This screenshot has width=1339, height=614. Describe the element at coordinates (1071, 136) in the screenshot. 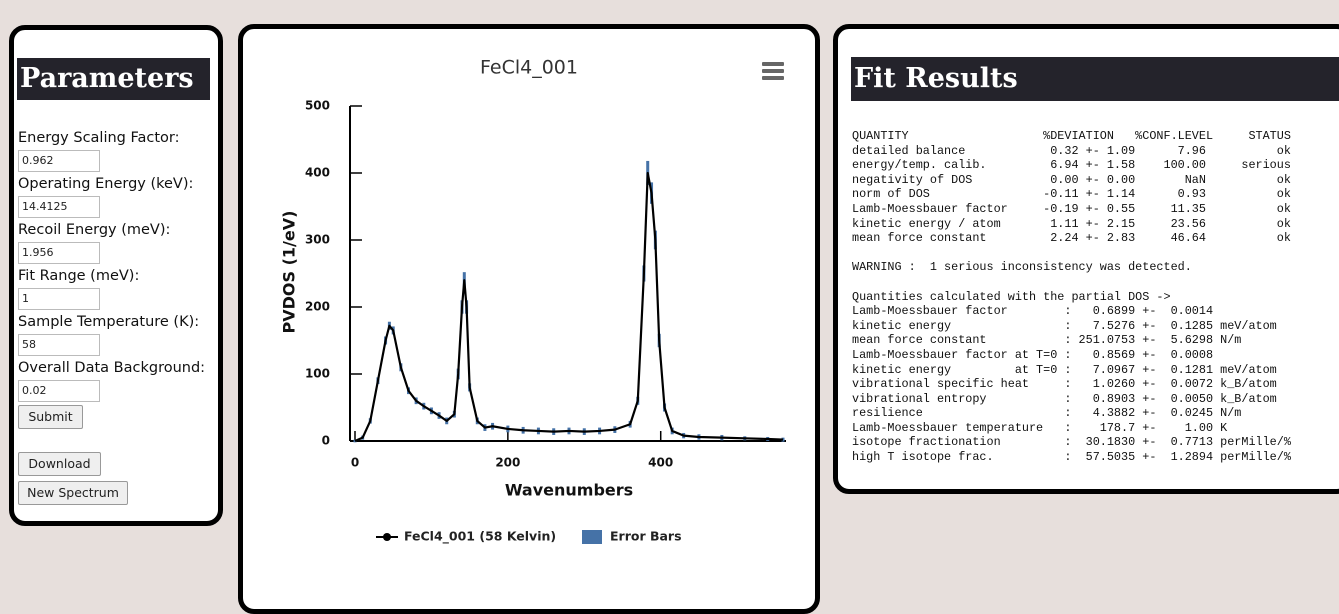

I see `result-line: QUANTITY %DEVIATION %CONF.LEVEL STATUS` at that location.